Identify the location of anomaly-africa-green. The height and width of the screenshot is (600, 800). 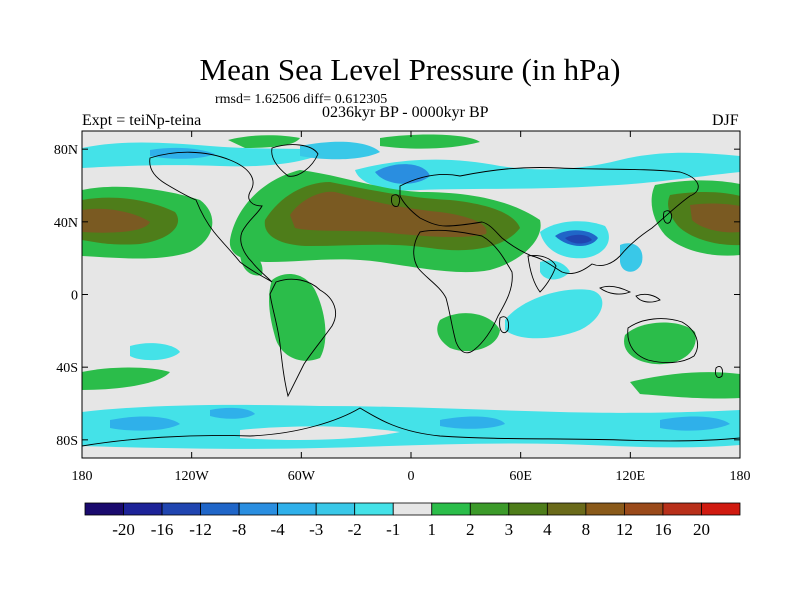
(468, 332).